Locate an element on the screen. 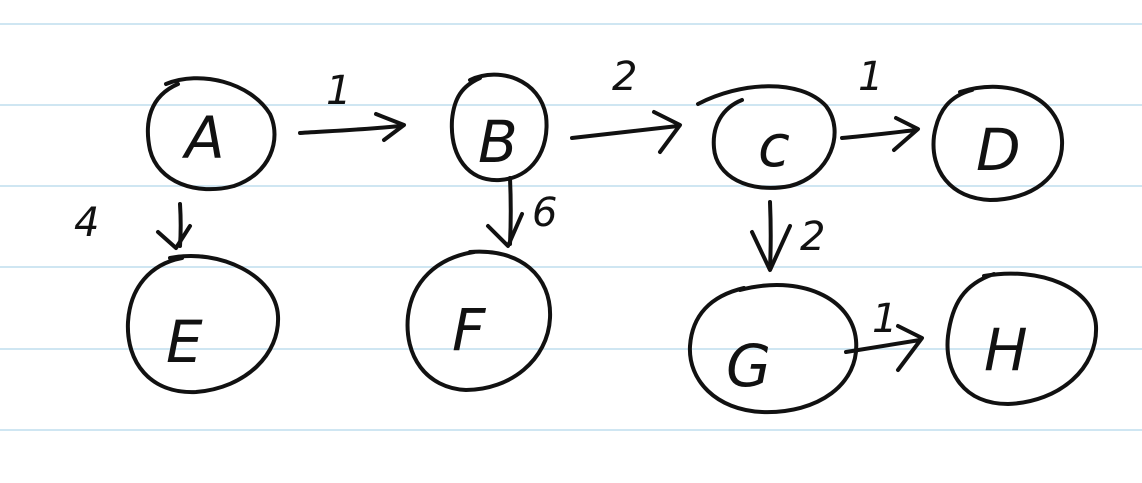 This screenshot has height=483, width=1142. edge-b-c-shaft is located at coordinates (625, 132).